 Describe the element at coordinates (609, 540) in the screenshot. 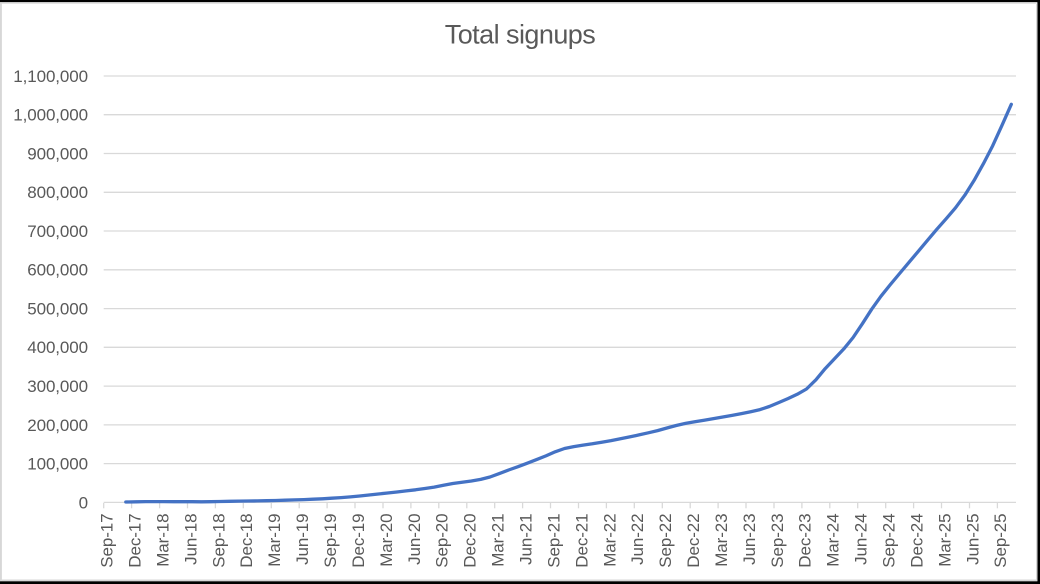

I see `svg-text: Mar-22` at that location.